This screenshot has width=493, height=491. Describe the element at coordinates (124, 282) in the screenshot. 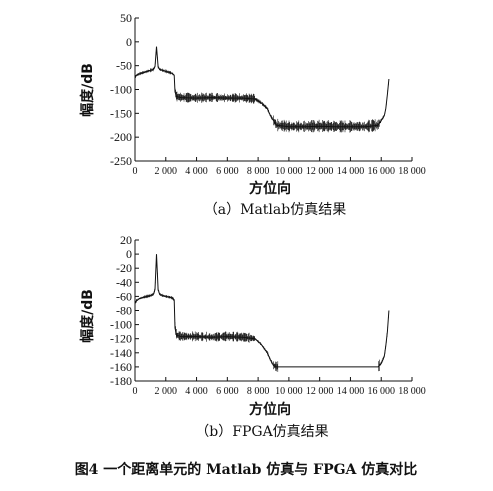

I see `chart-b-y-tick-label: -40` at that location.